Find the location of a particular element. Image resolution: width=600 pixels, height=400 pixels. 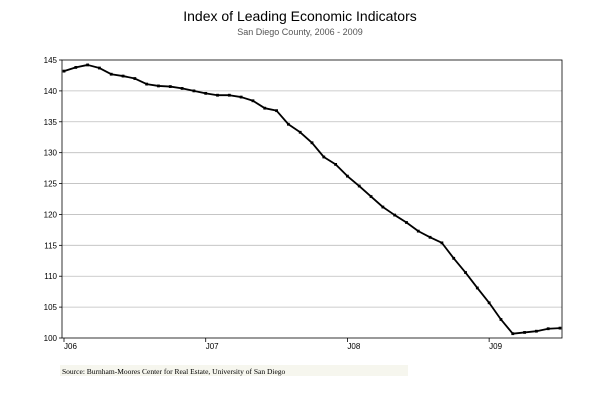

y-tick-label: 135 is located at coordinates (51, 122).